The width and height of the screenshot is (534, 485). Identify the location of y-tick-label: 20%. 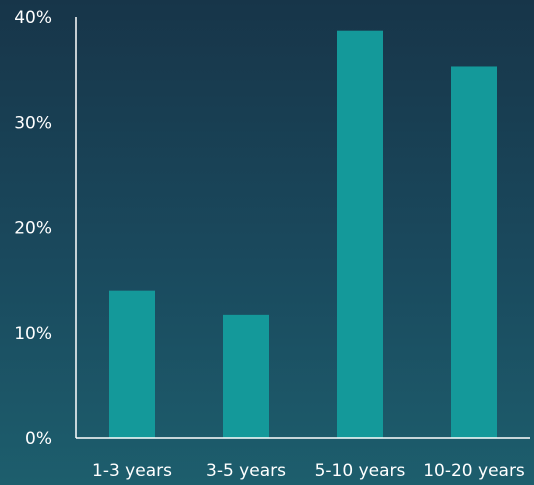
(33, 229).